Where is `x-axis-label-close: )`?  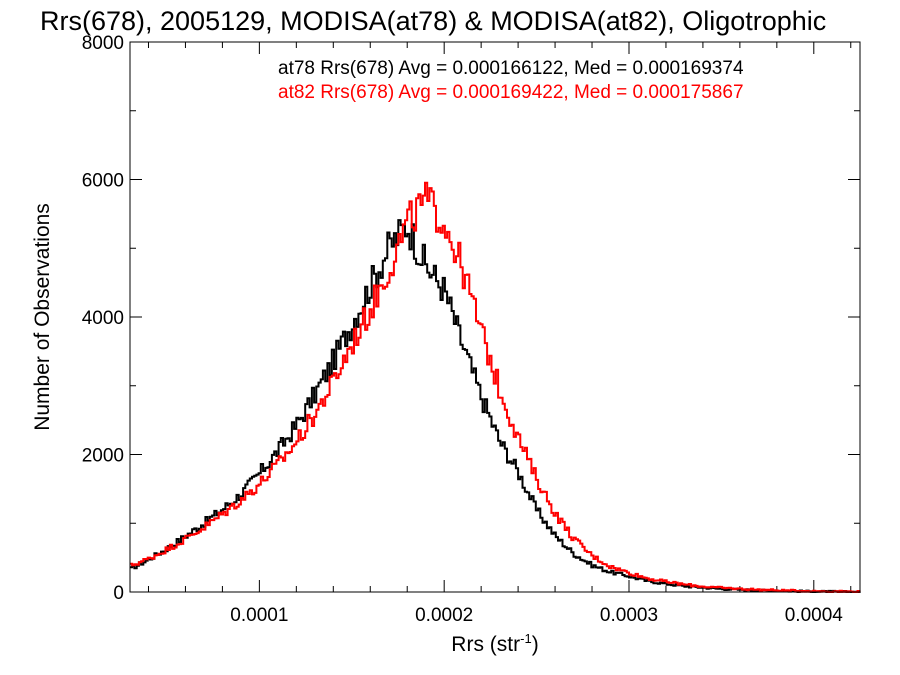
x-axis-label-close: ) is located at coordinates (535, 644).